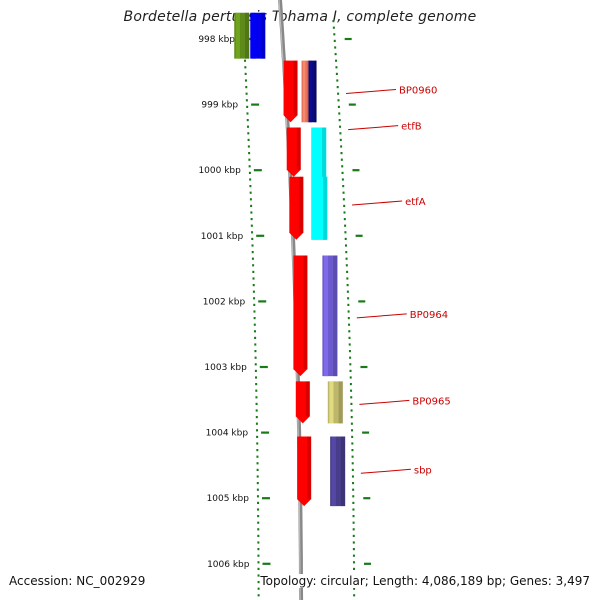 The width and height of the screenshot is (600, 600). I want to click on gene-label: etfB, so click(411, 127).